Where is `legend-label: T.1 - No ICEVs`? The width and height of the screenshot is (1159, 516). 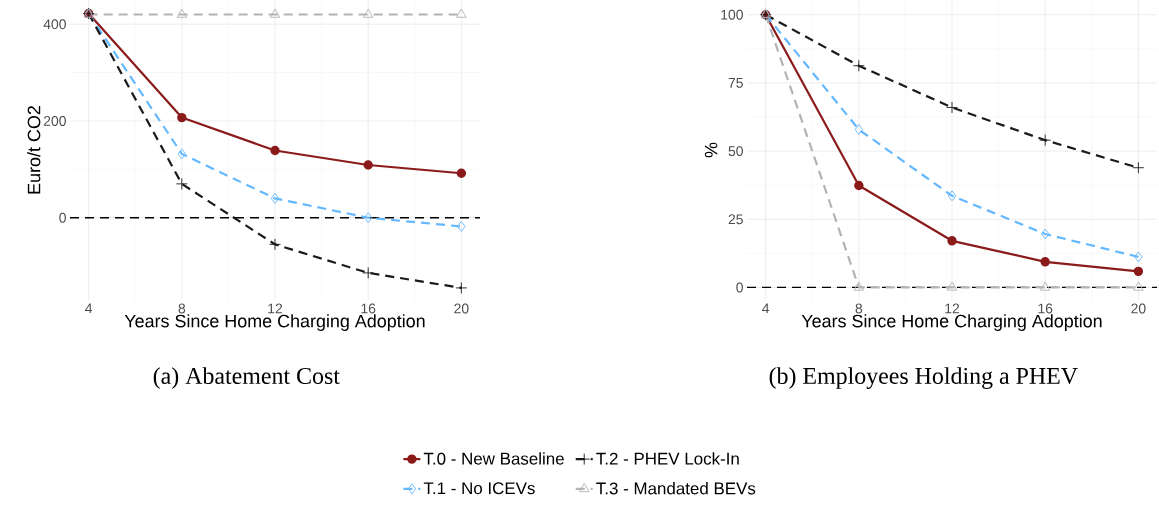 legend-label: T.1 - No ICEVs is located at coordinates (479, 488).